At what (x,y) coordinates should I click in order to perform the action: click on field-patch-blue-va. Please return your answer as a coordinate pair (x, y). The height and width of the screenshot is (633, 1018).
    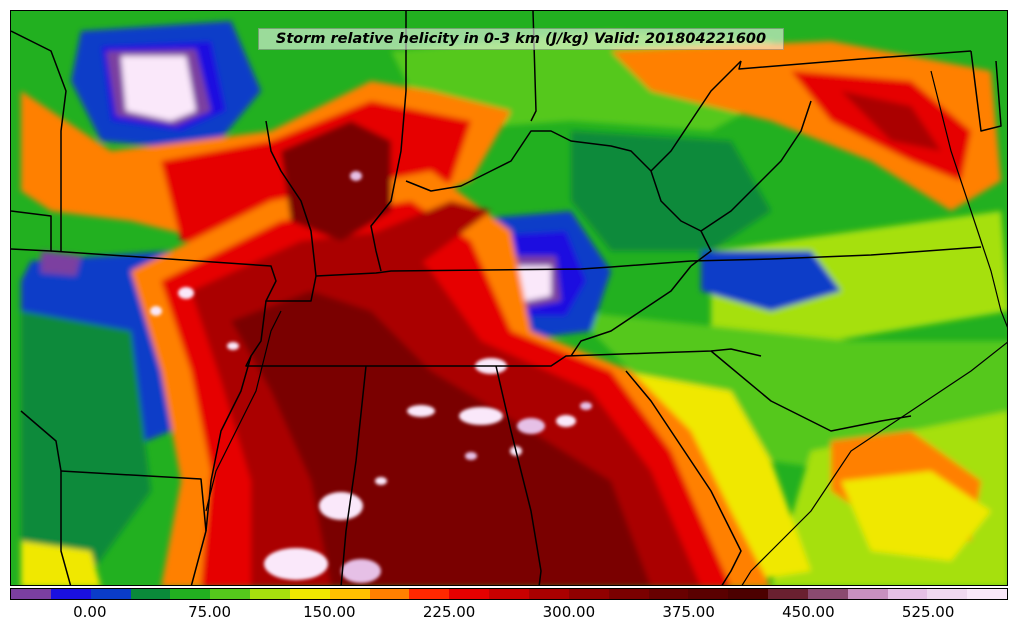
    Looking at the image, I should click on (771, 281).